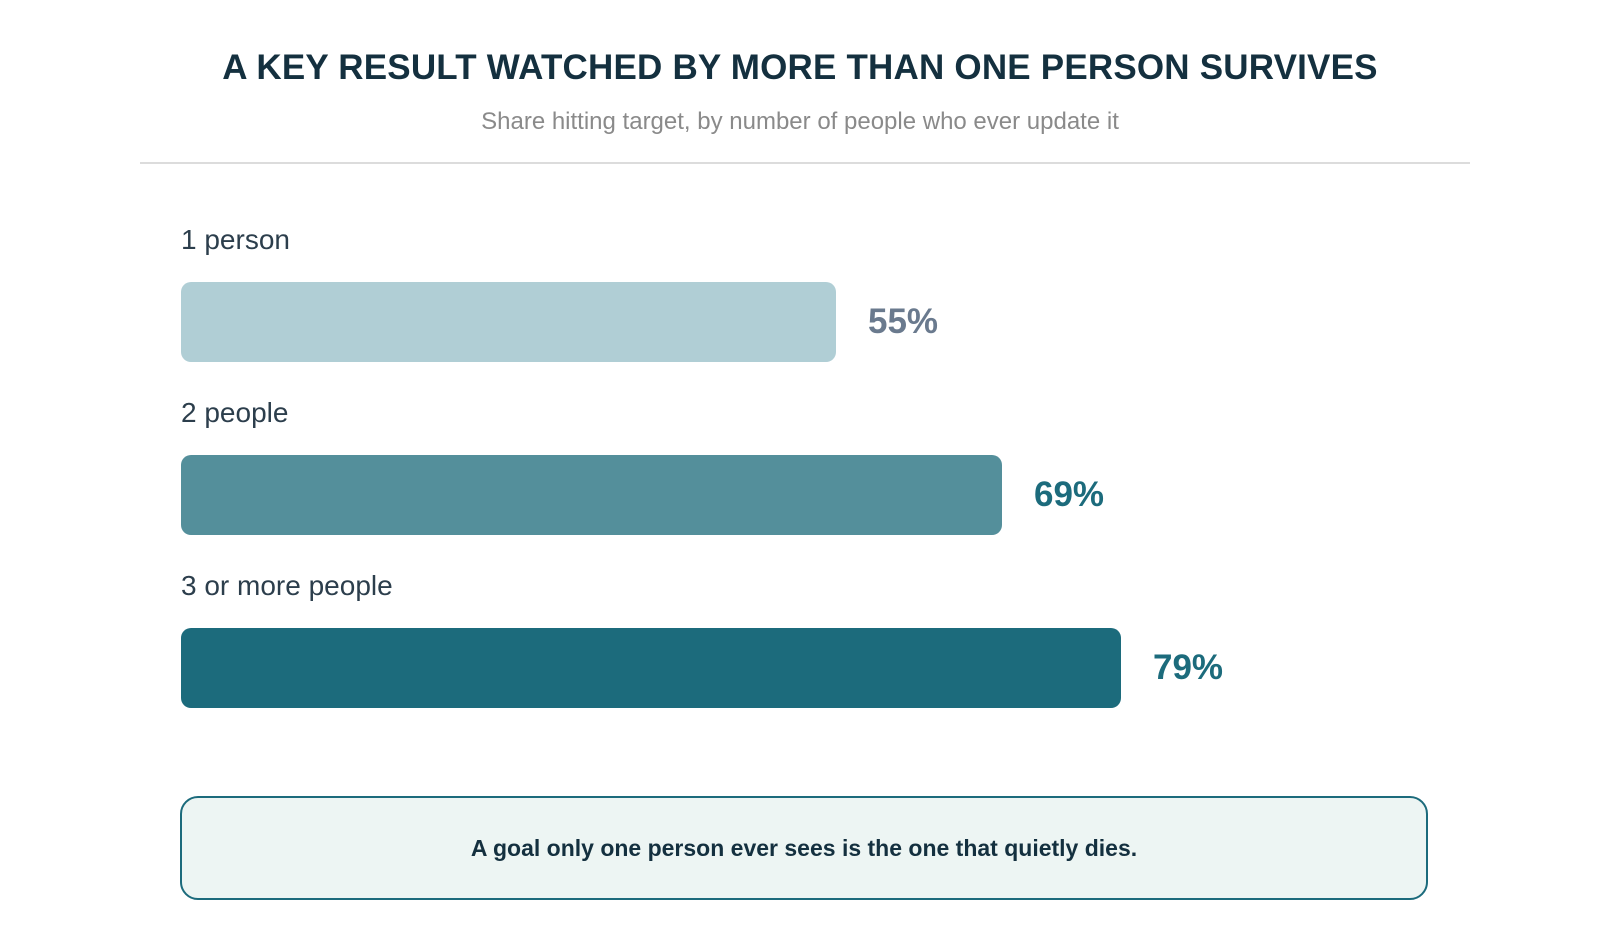 The width and height of the screenshot is (1600, 940). I want to click on category-label: 1 person, so click(235, 239).